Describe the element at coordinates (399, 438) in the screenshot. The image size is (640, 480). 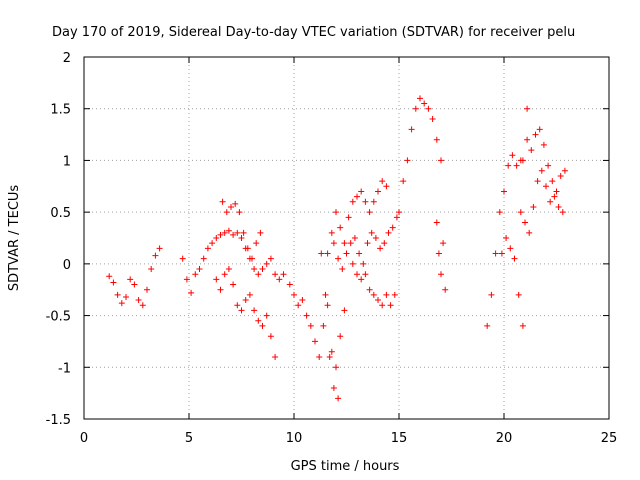
I see `x-tick-label: 15` at that location.